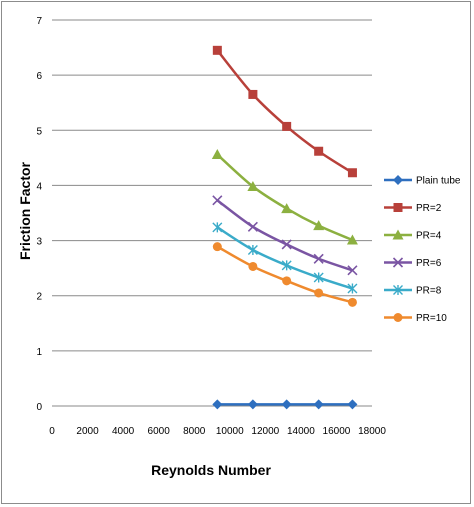  What do you see at coordinates (52, 431) in the screenshot?
I see `x-tick-label: 0` at bounding box center [52, 431].